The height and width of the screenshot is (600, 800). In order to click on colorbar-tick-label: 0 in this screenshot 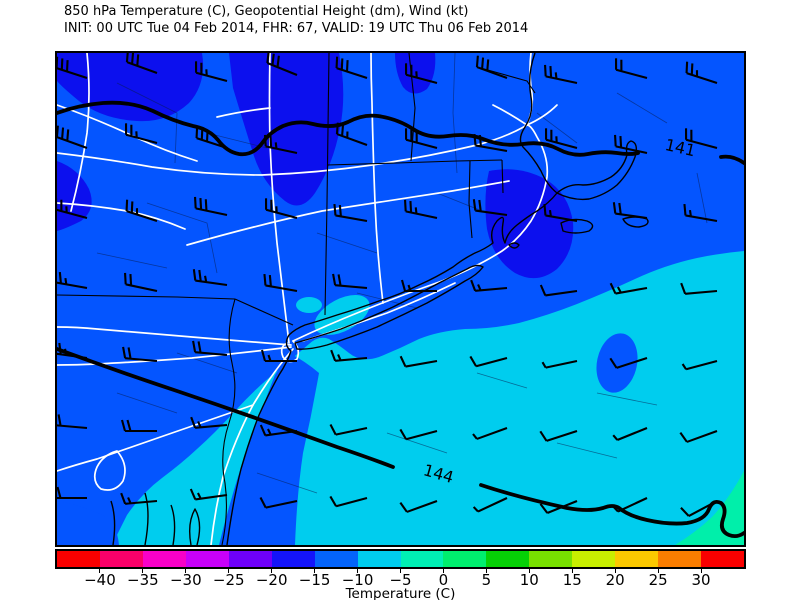, I will do `click(443, 580)`.